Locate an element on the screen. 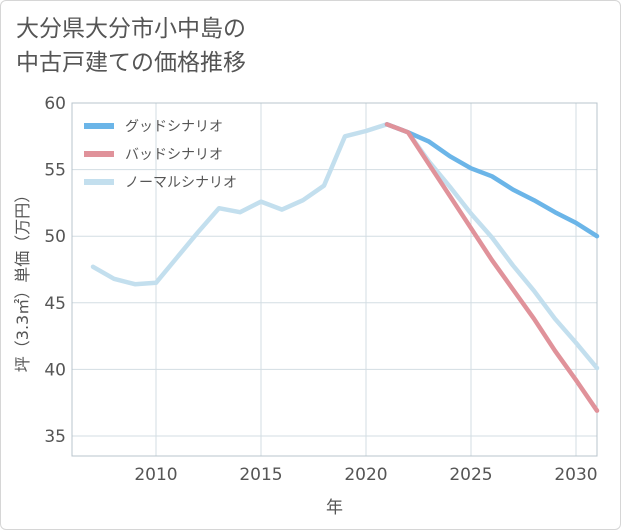 The image size is (621, 530). legend-label-1: バッドシナリオ is located at coordinates (174, 155).